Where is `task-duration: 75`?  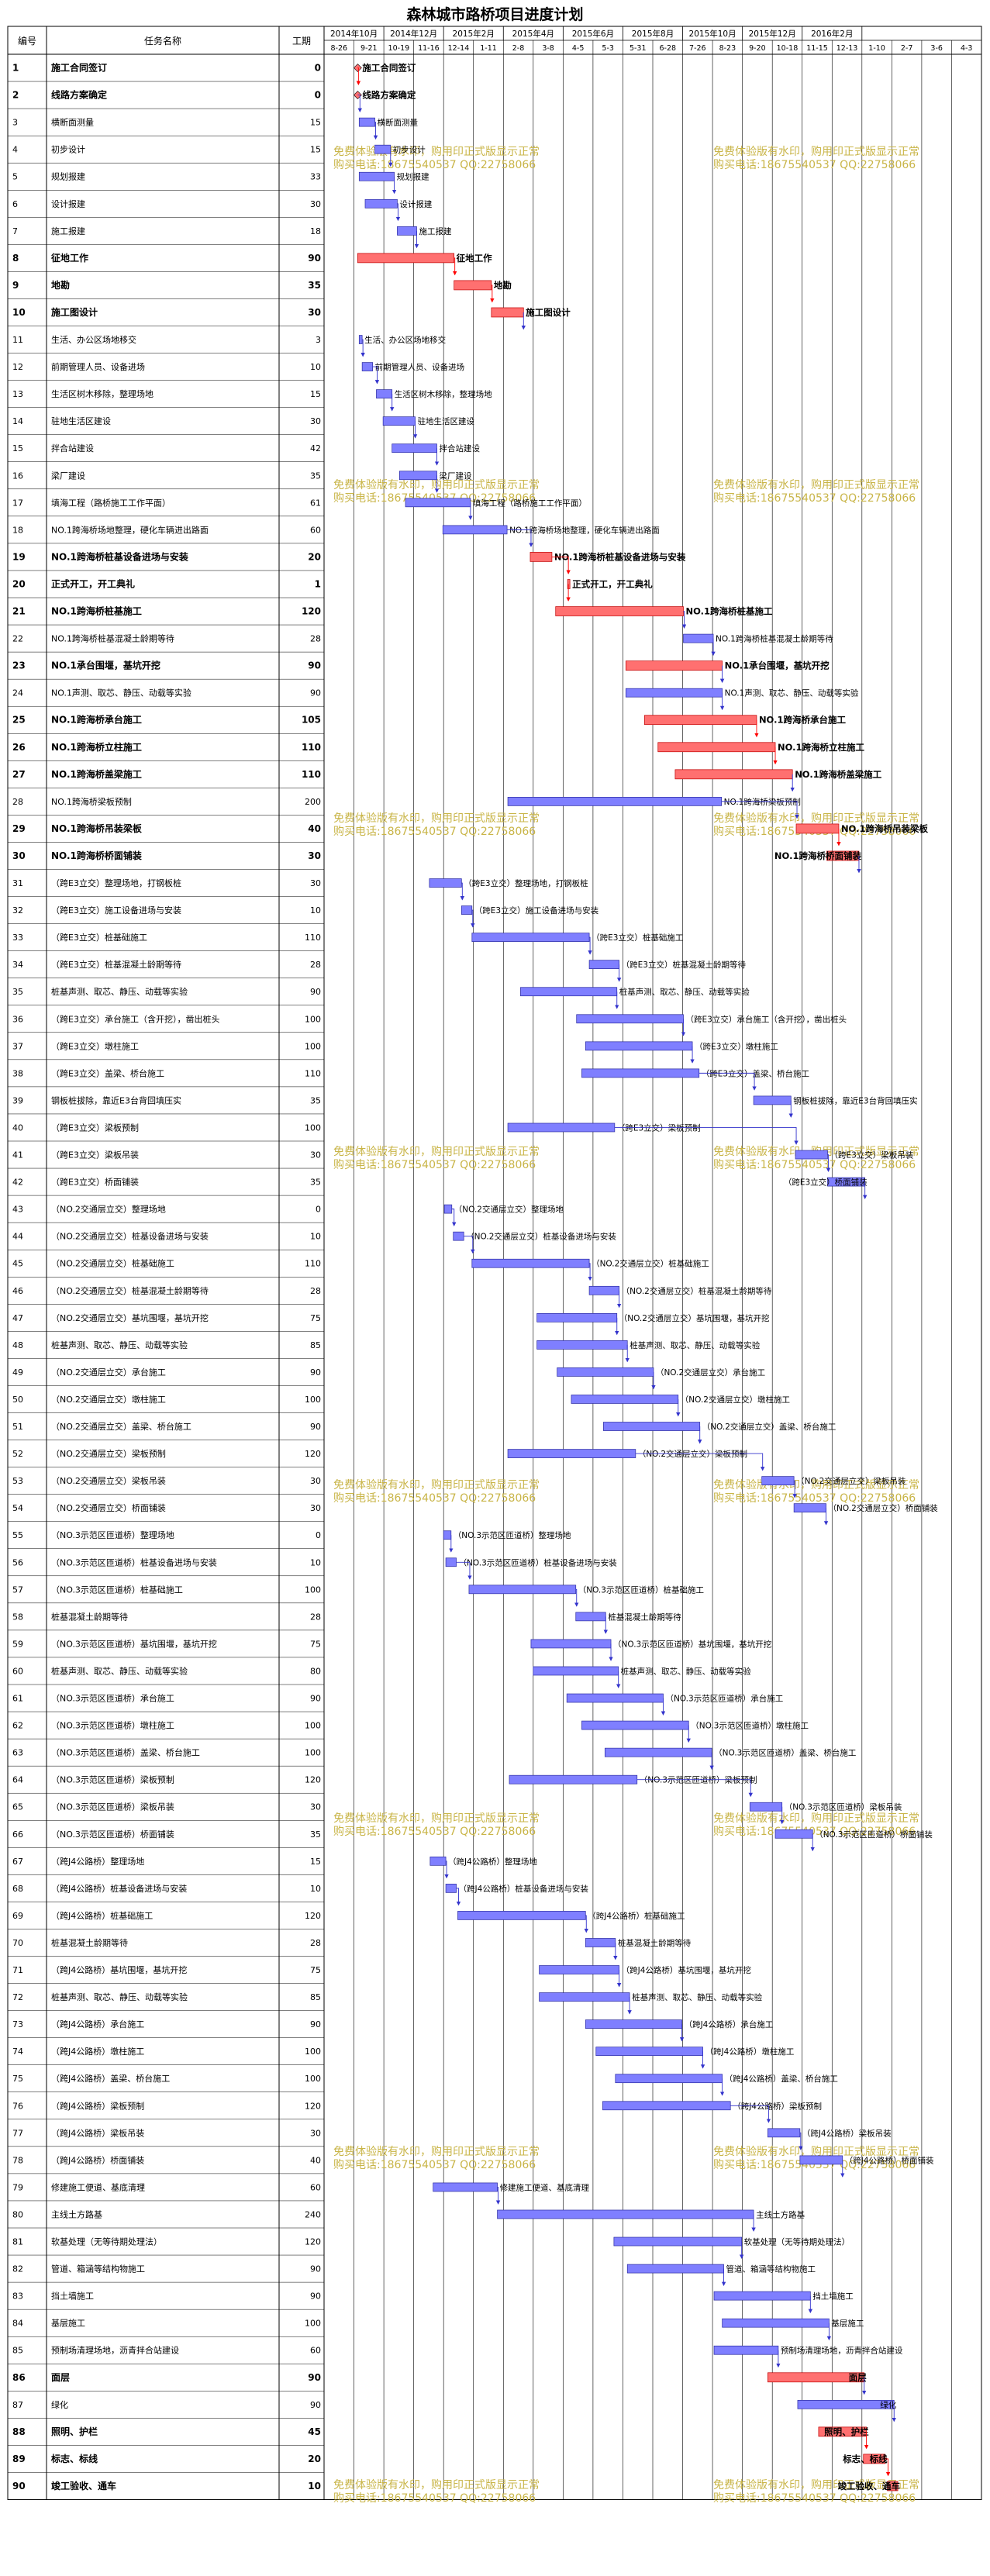 task-duration: 75 is located at coordinates (315, 1644).